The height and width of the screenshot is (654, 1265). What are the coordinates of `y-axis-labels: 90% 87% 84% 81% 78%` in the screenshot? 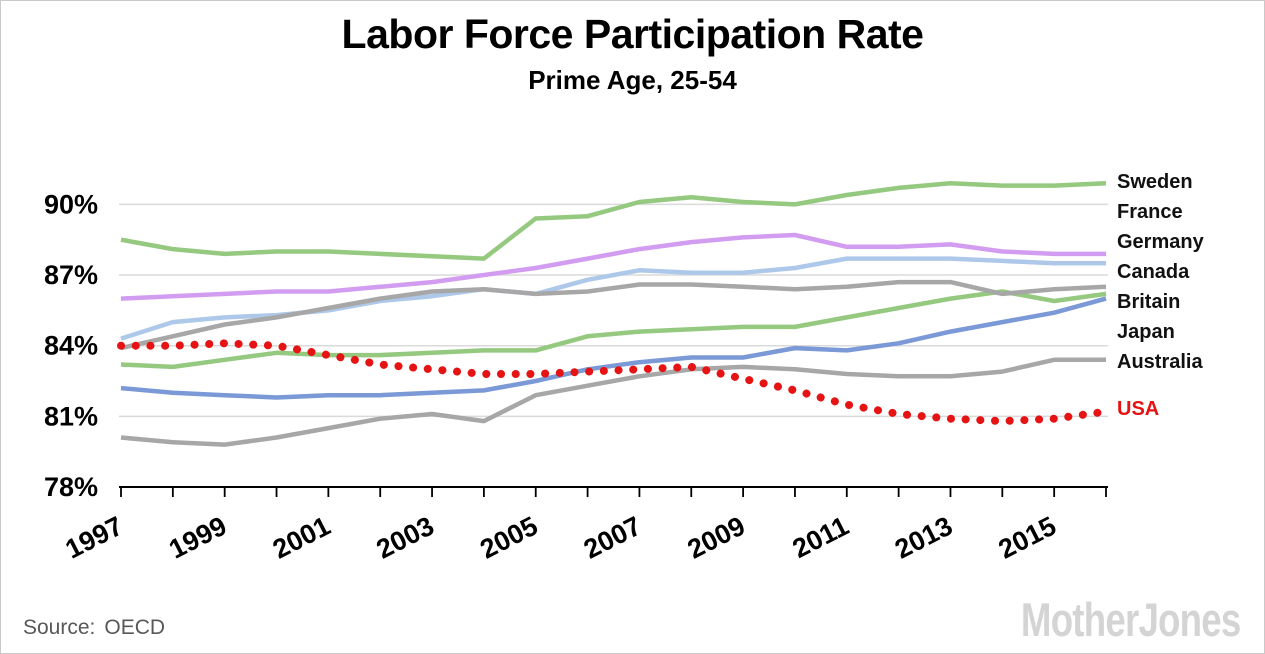 It's located at (71, 345).